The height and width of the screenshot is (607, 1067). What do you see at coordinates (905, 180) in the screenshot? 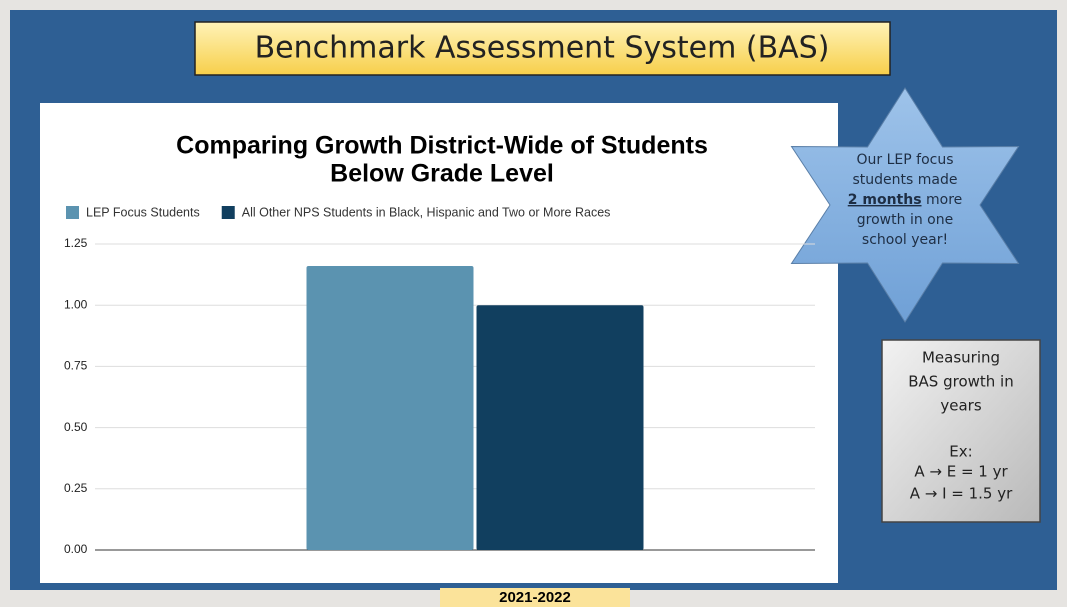
I see `callout-text: students made` at bounding box center [905, 180].